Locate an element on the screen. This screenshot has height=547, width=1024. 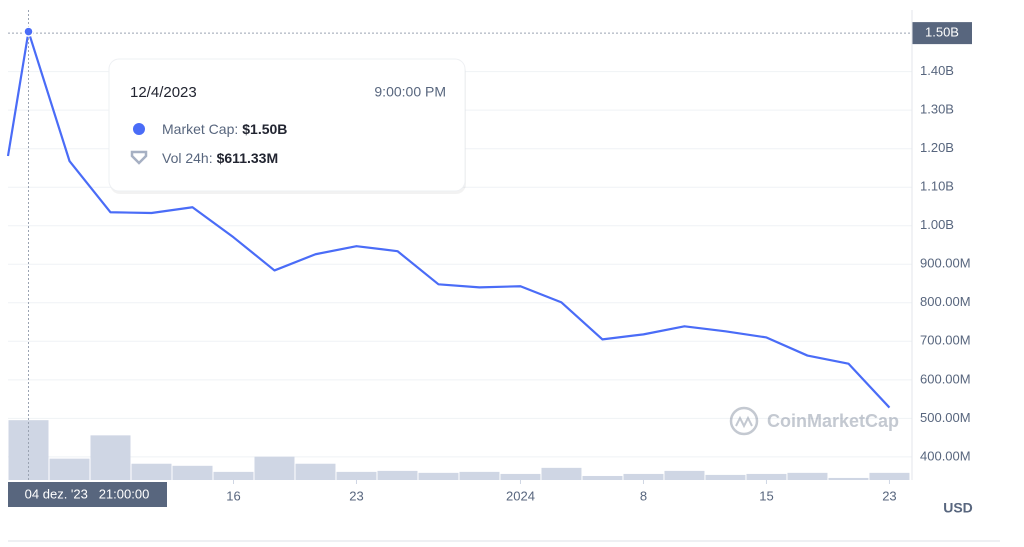
axis-unit: USD is located at coordinates (958, 508).